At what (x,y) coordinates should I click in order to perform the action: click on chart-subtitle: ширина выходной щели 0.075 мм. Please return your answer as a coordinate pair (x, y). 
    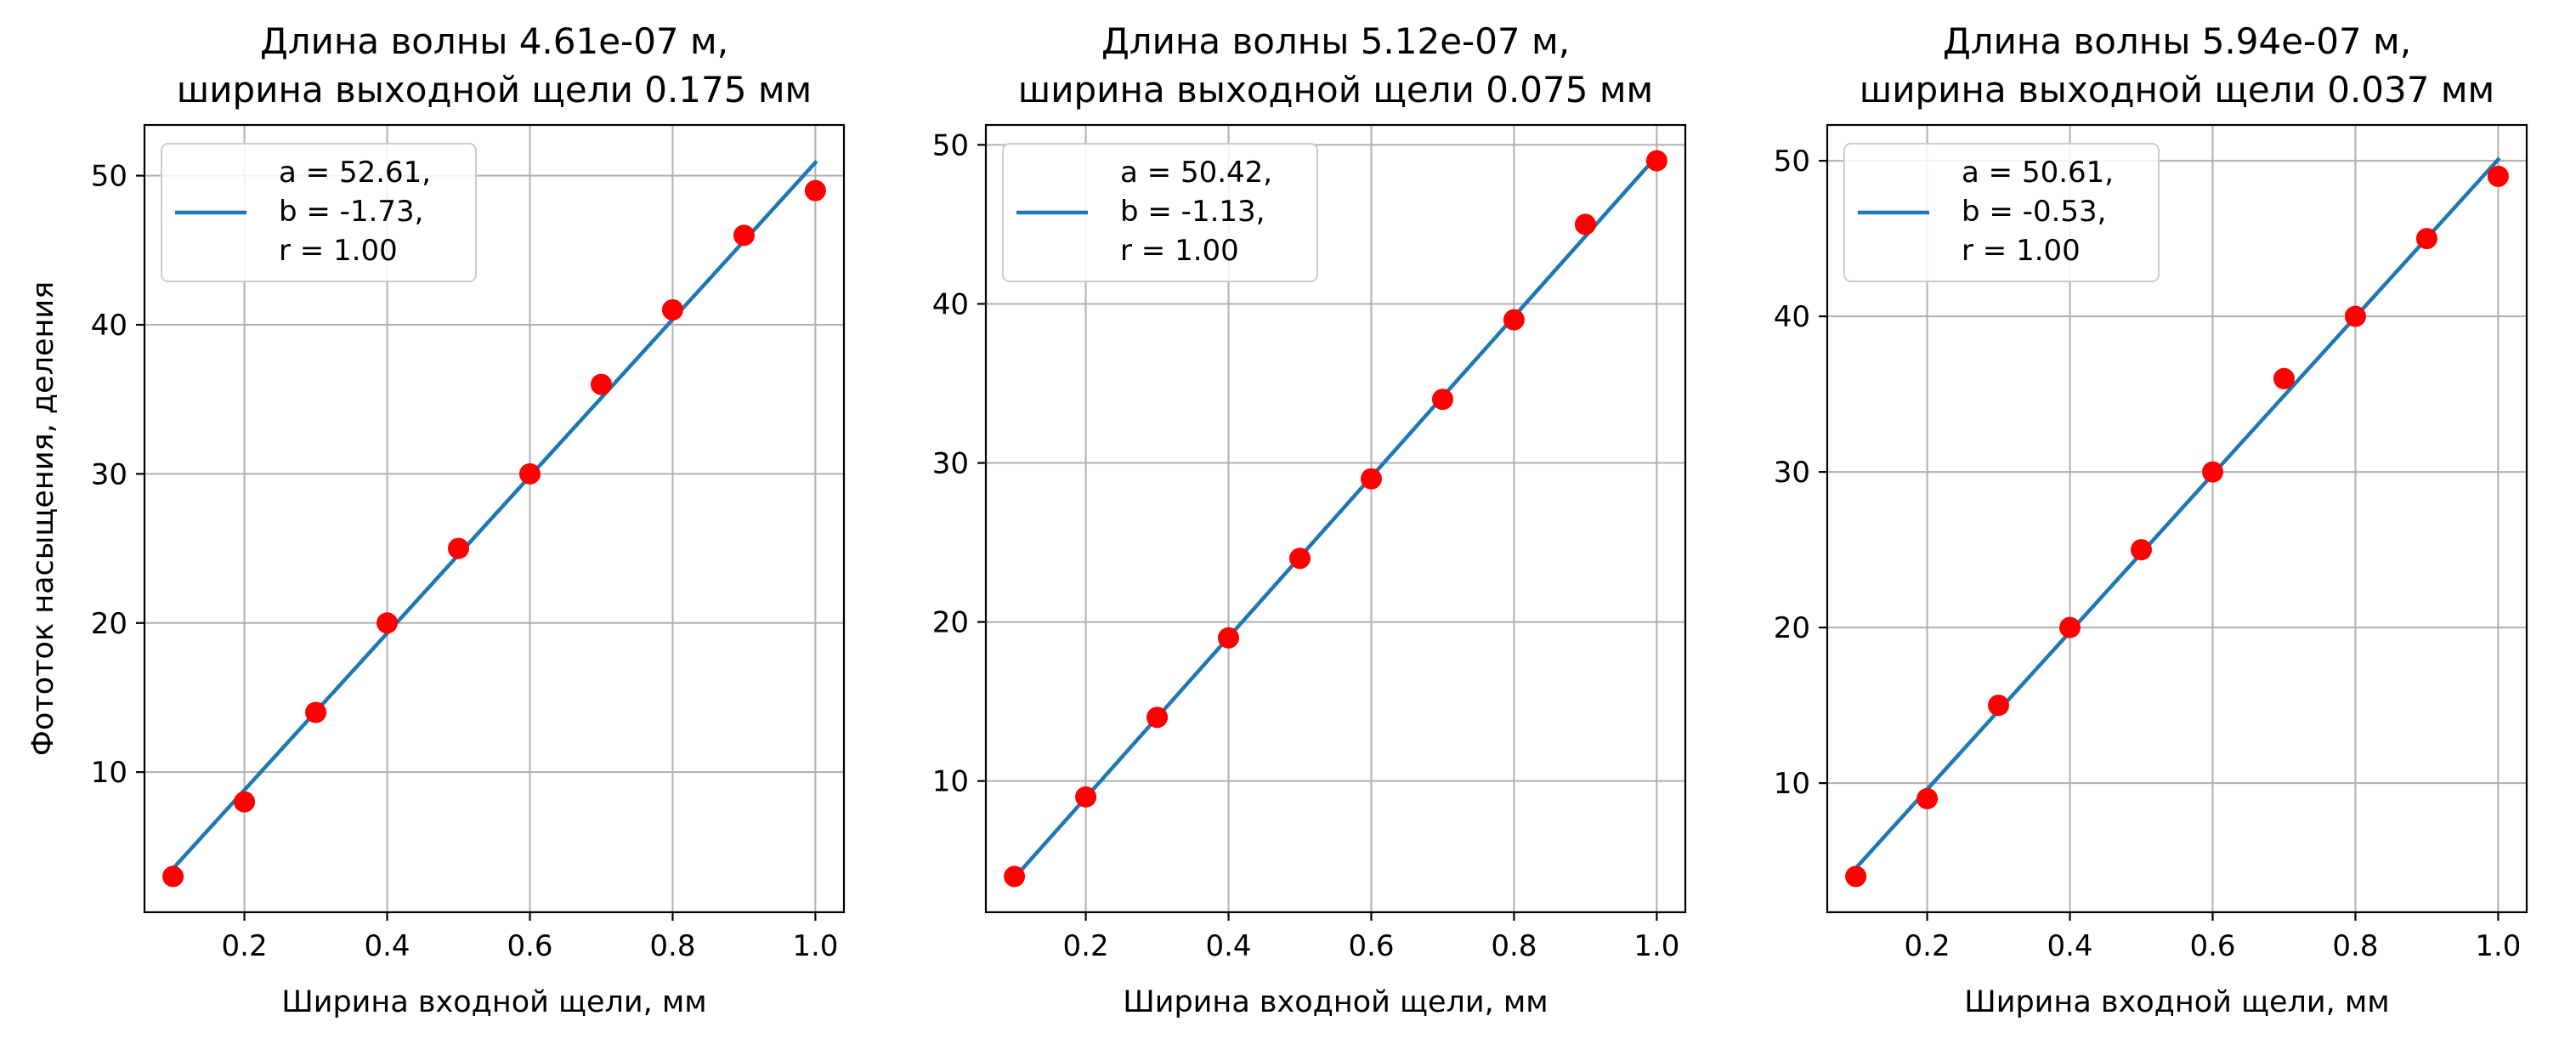
    Looking at the image, I should click on (1335, 90).